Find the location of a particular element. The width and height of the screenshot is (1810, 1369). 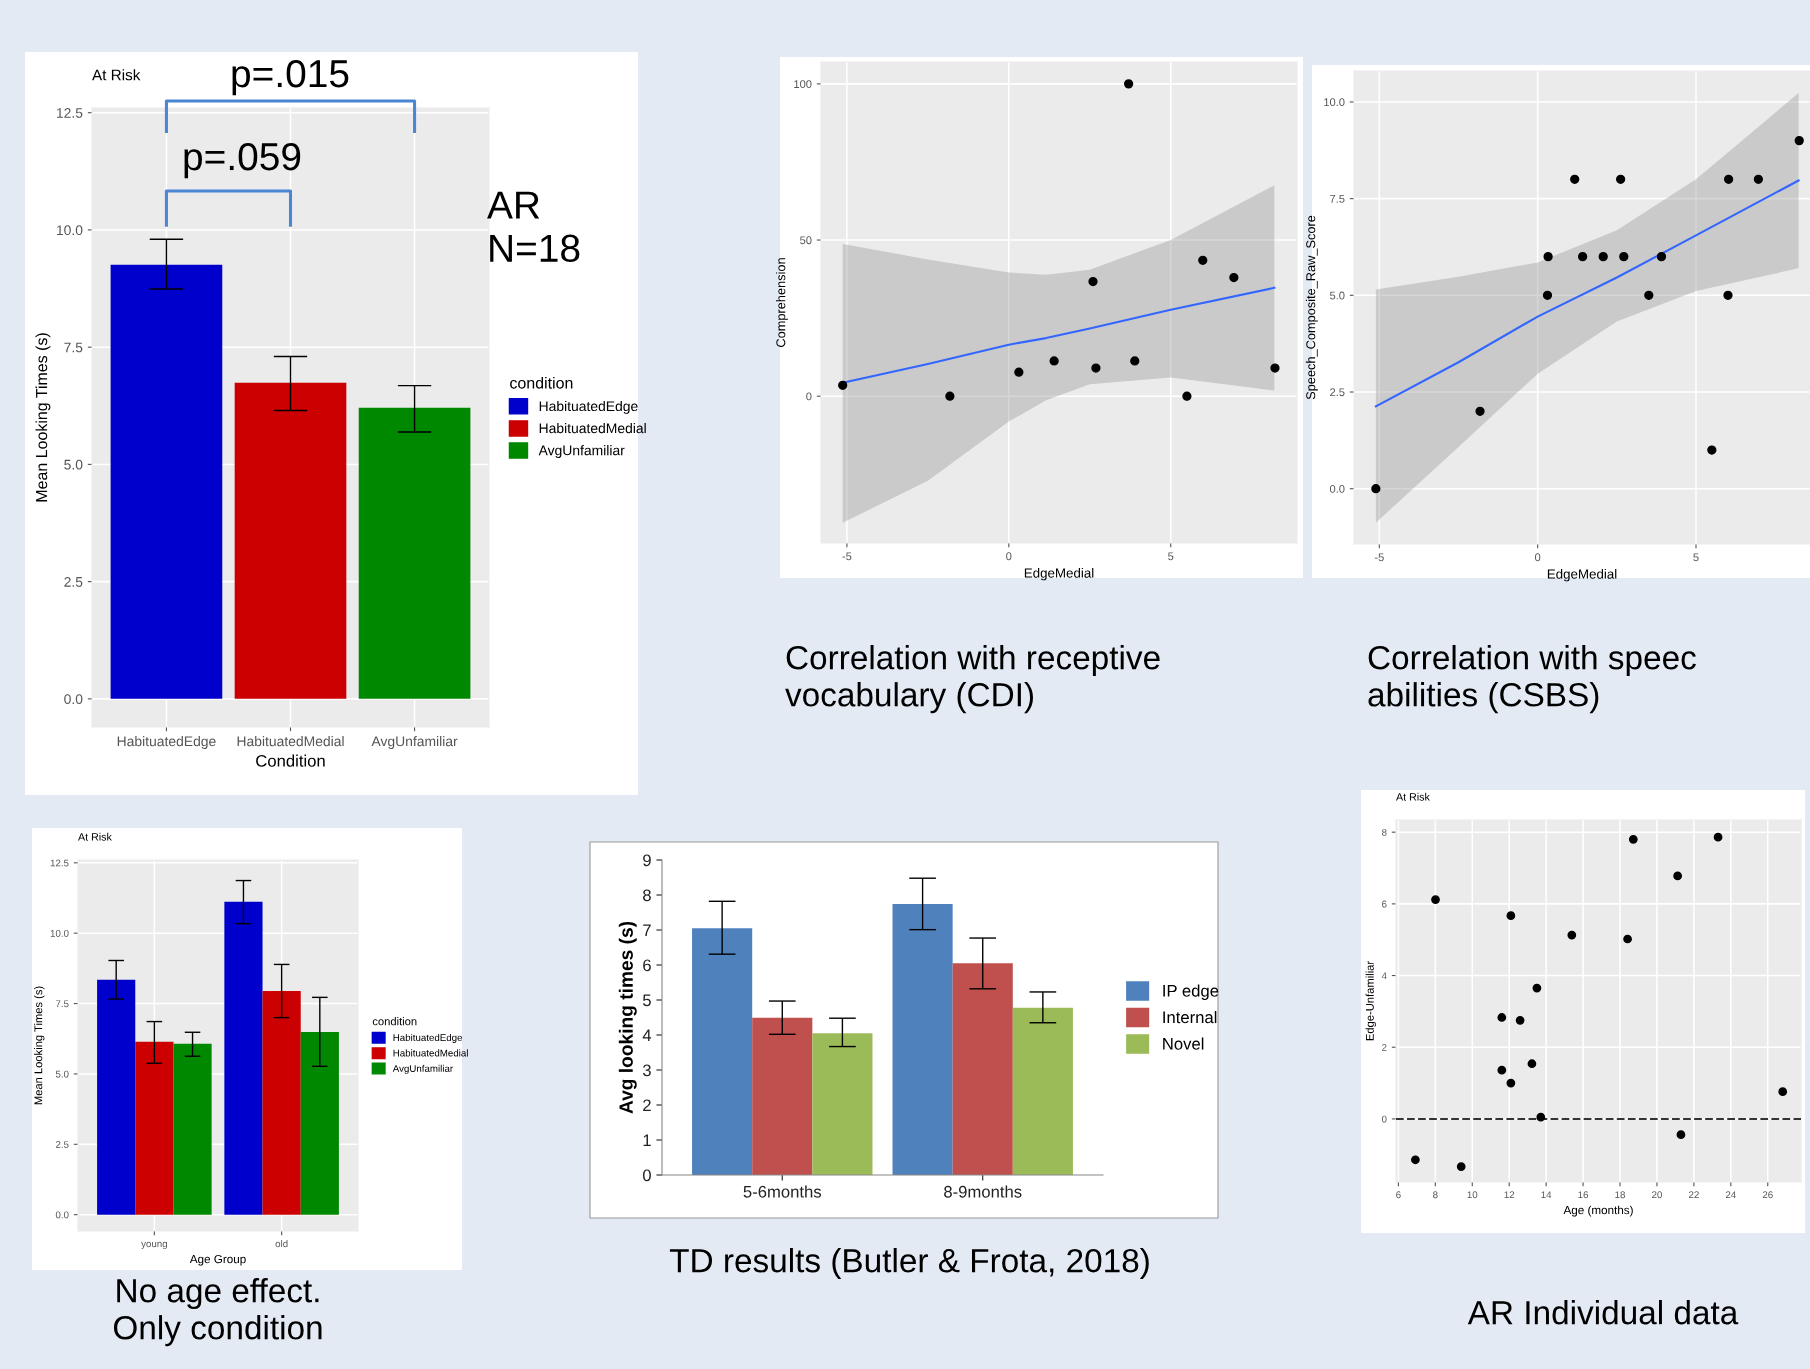

x-tick-label: 8 is located at coordinates (1435, 1195).